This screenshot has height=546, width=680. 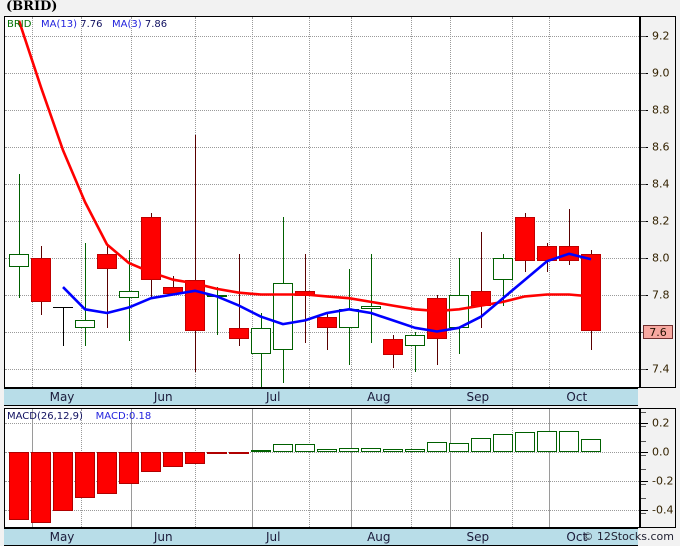 What do you see at coordinates (321, 397) in the screenshot?
I see `price-x-axis-months: May Jun Jul Aug Sep Oct` at bounding box center [321, 397].